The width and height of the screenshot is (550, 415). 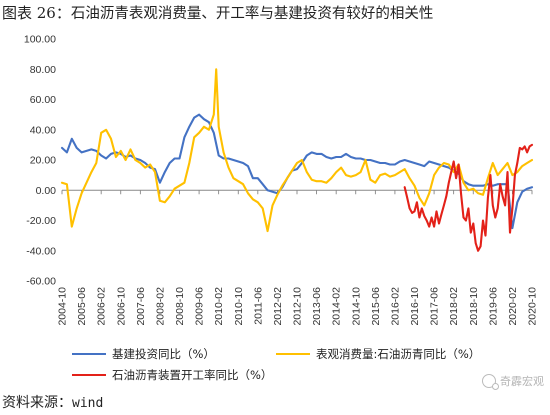 I want to click on x-tick-label: 2017-06, so click(x=435, y=306).